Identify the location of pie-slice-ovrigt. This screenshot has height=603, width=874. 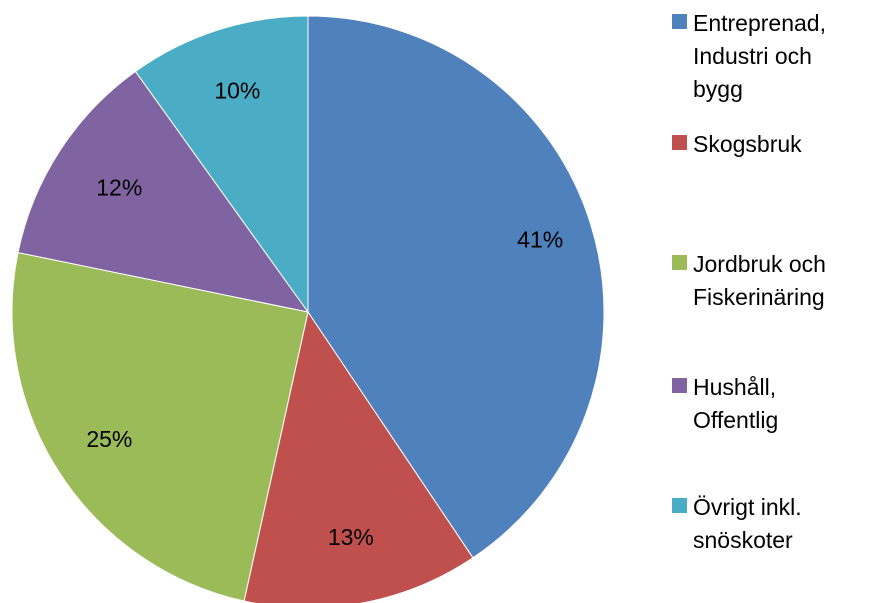
(221, 164).